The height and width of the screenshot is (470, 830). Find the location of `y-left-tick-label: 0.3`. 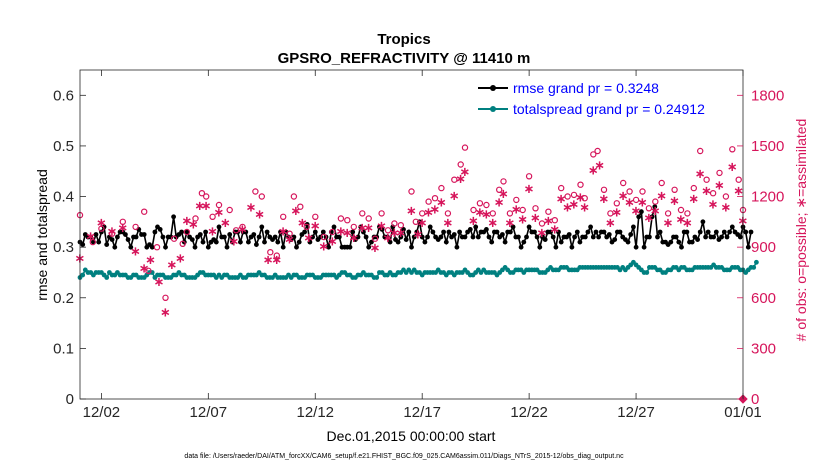

y-left-tick-label: 0.3 is located at coordinates (63, 247).